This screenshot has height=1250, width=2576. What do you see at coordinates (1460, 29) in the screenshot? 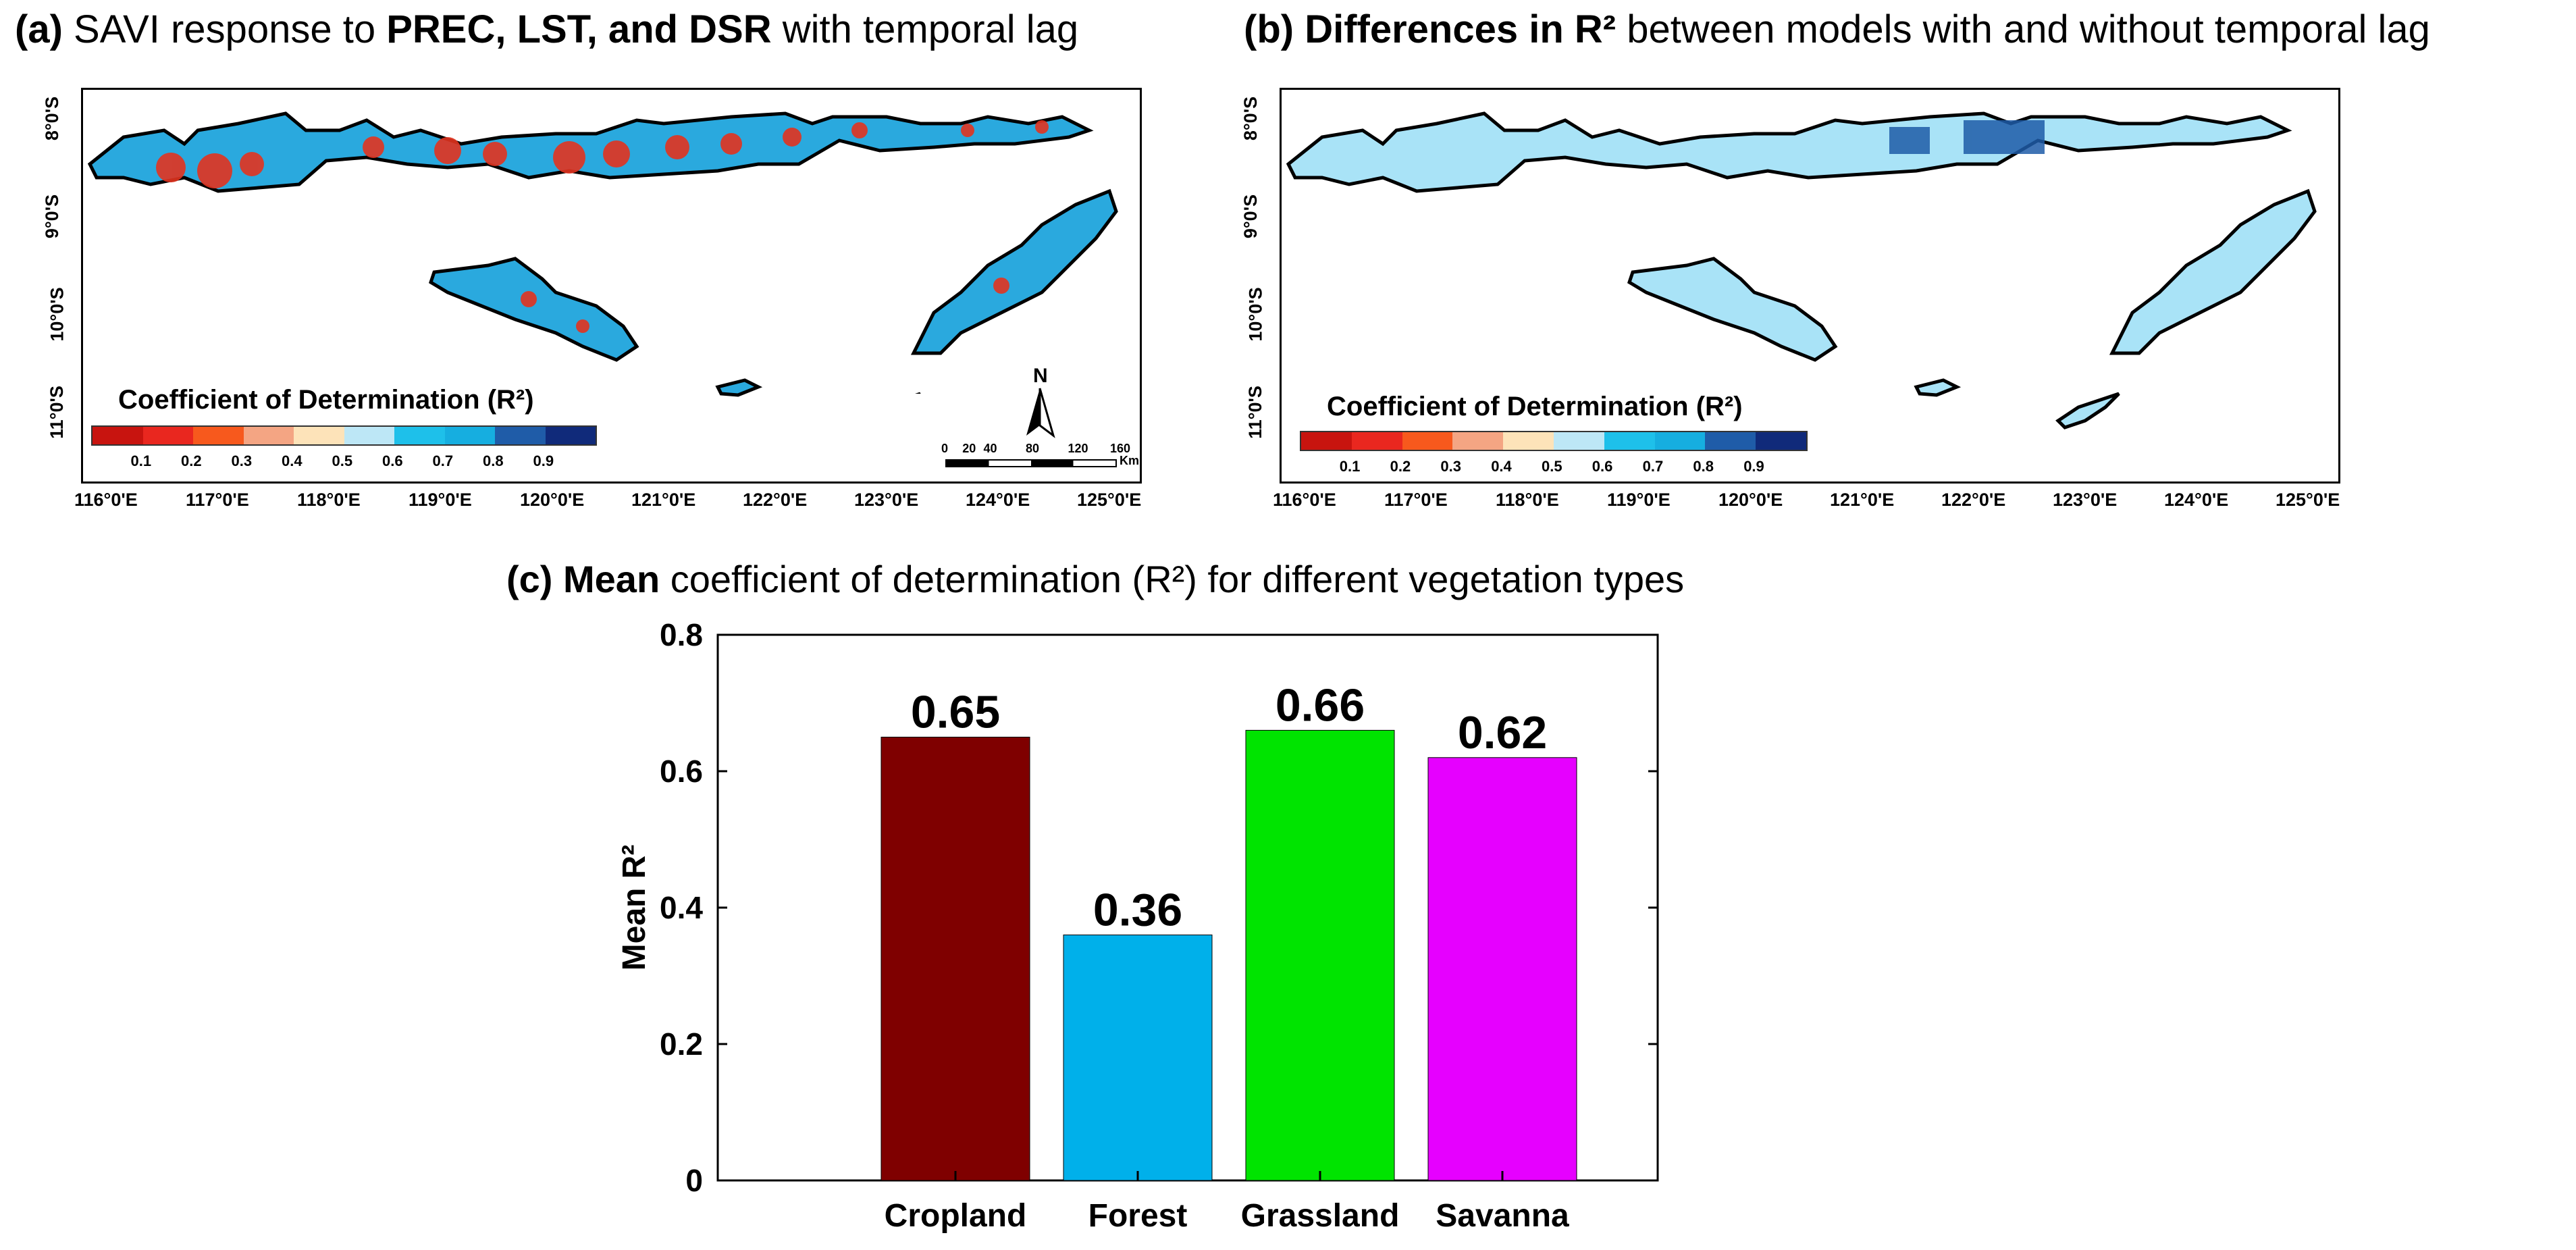
I see `panel-b-title-bold: Differences in R²` at bounding box center [1460, 29].